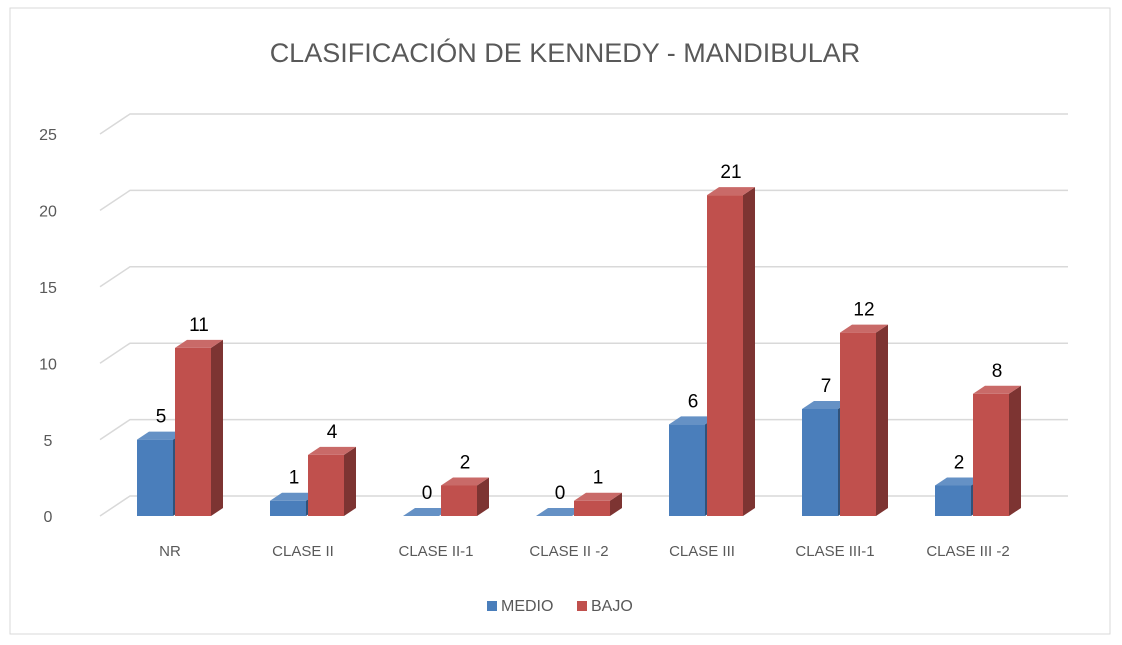  I want to click on x-tick-label: CLASE III, so click(702, 551).